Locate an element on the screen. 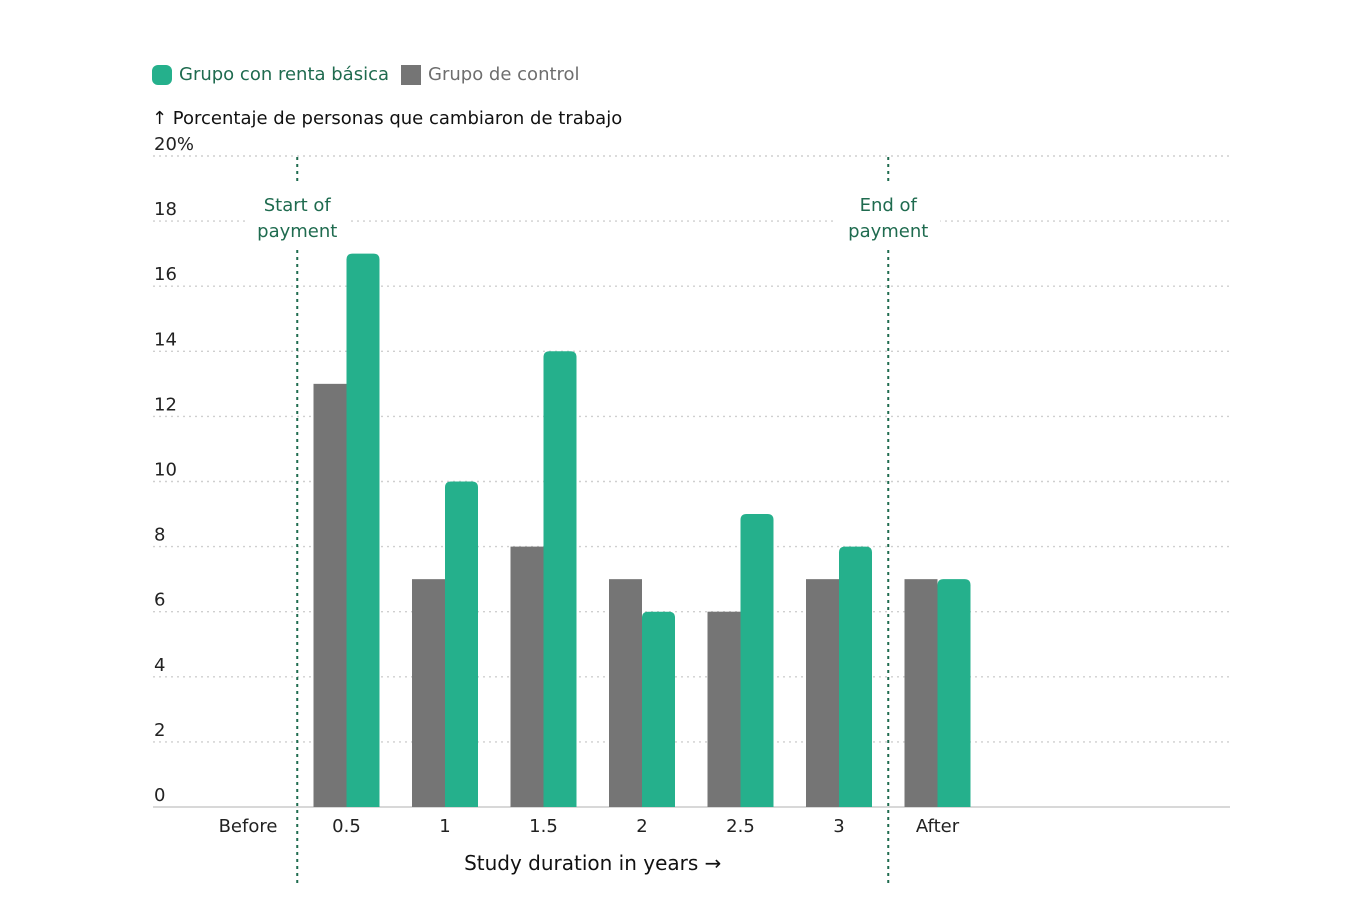 The width and height of the screenshot is (1366, 911). y-tick-label: 20% is located at coordinates (174, 144).